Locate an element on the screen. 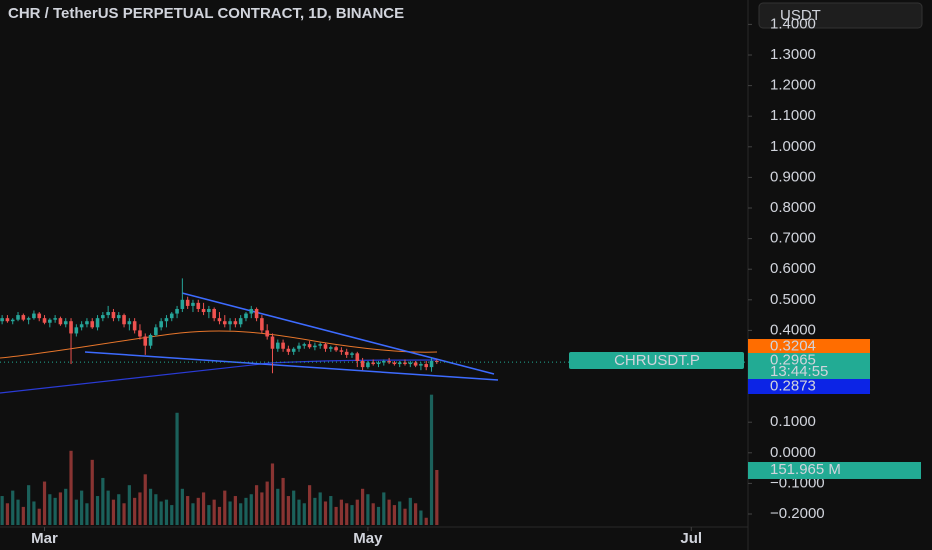  y-tick-label: 0.7000 is located at coordinates (793, 238).